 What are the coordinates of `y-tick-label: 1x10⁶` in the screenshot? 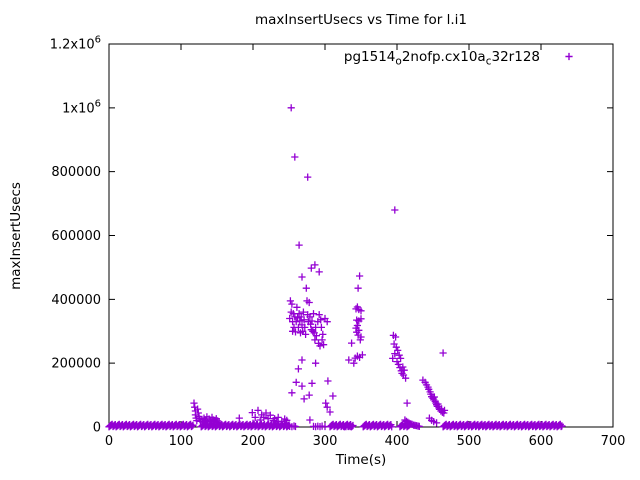 It's located at (81, 107).